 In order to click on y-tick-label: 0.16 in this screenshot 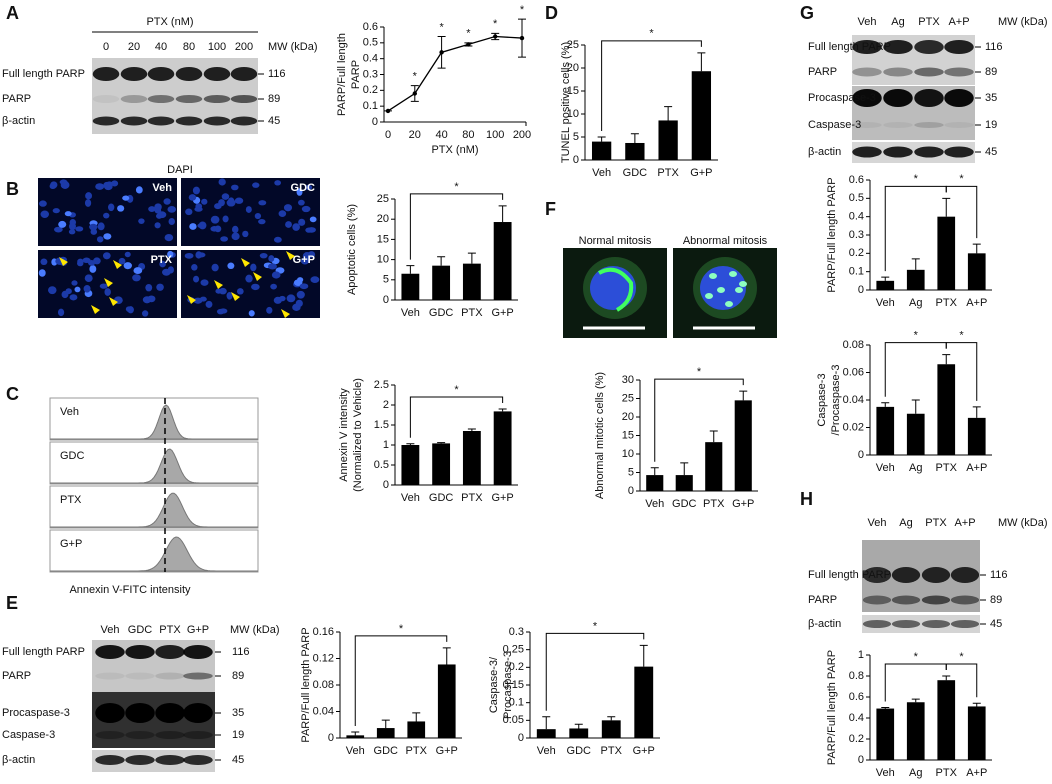, I will do `click(323, 632)`.